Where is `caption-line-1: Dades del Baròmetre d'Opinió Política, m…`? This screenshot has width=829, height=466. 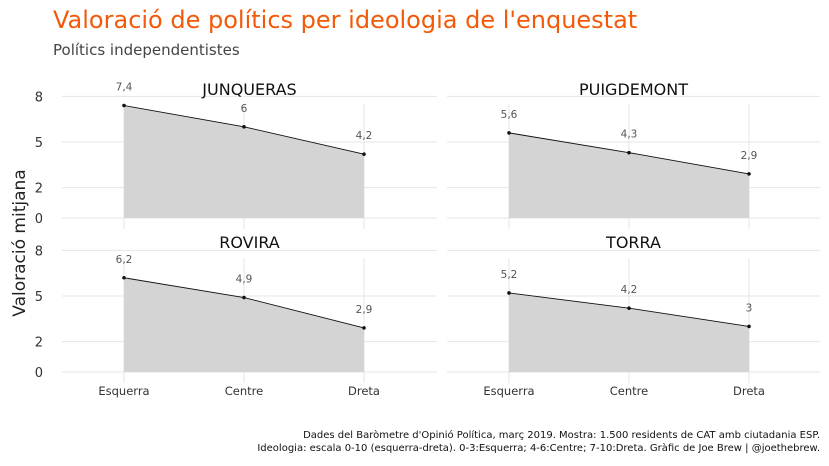
caption-line-1: Dades del Baròmetre d'Opinió Política, m… is located at coordinates (561, 435).